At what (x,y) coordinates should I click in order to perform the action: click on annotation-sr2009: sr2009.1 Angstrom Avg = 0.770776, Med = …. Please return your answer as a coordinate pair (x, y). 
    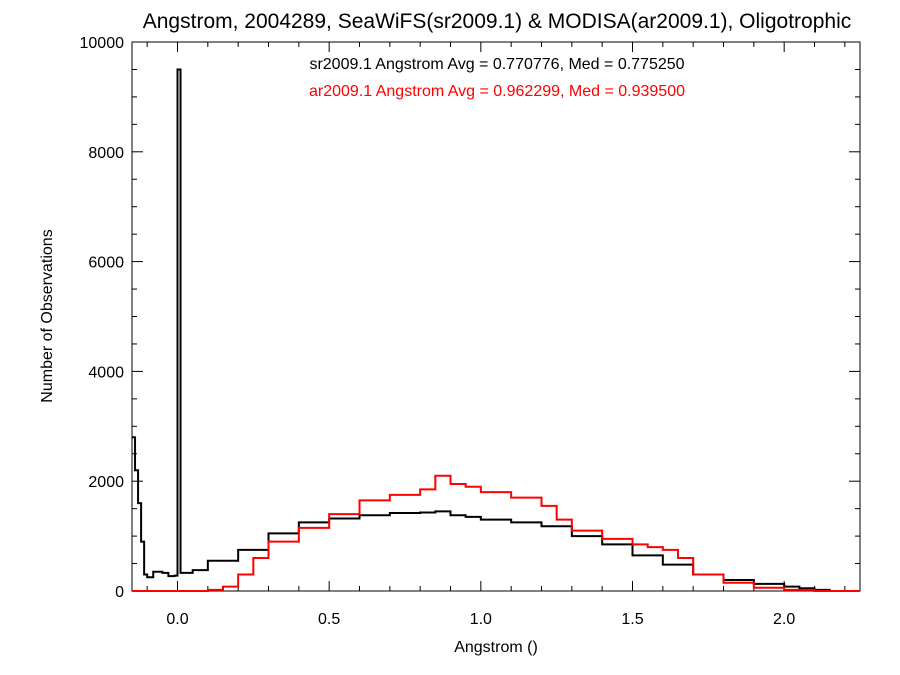
    Looking at the image, I should click on (496, 64).